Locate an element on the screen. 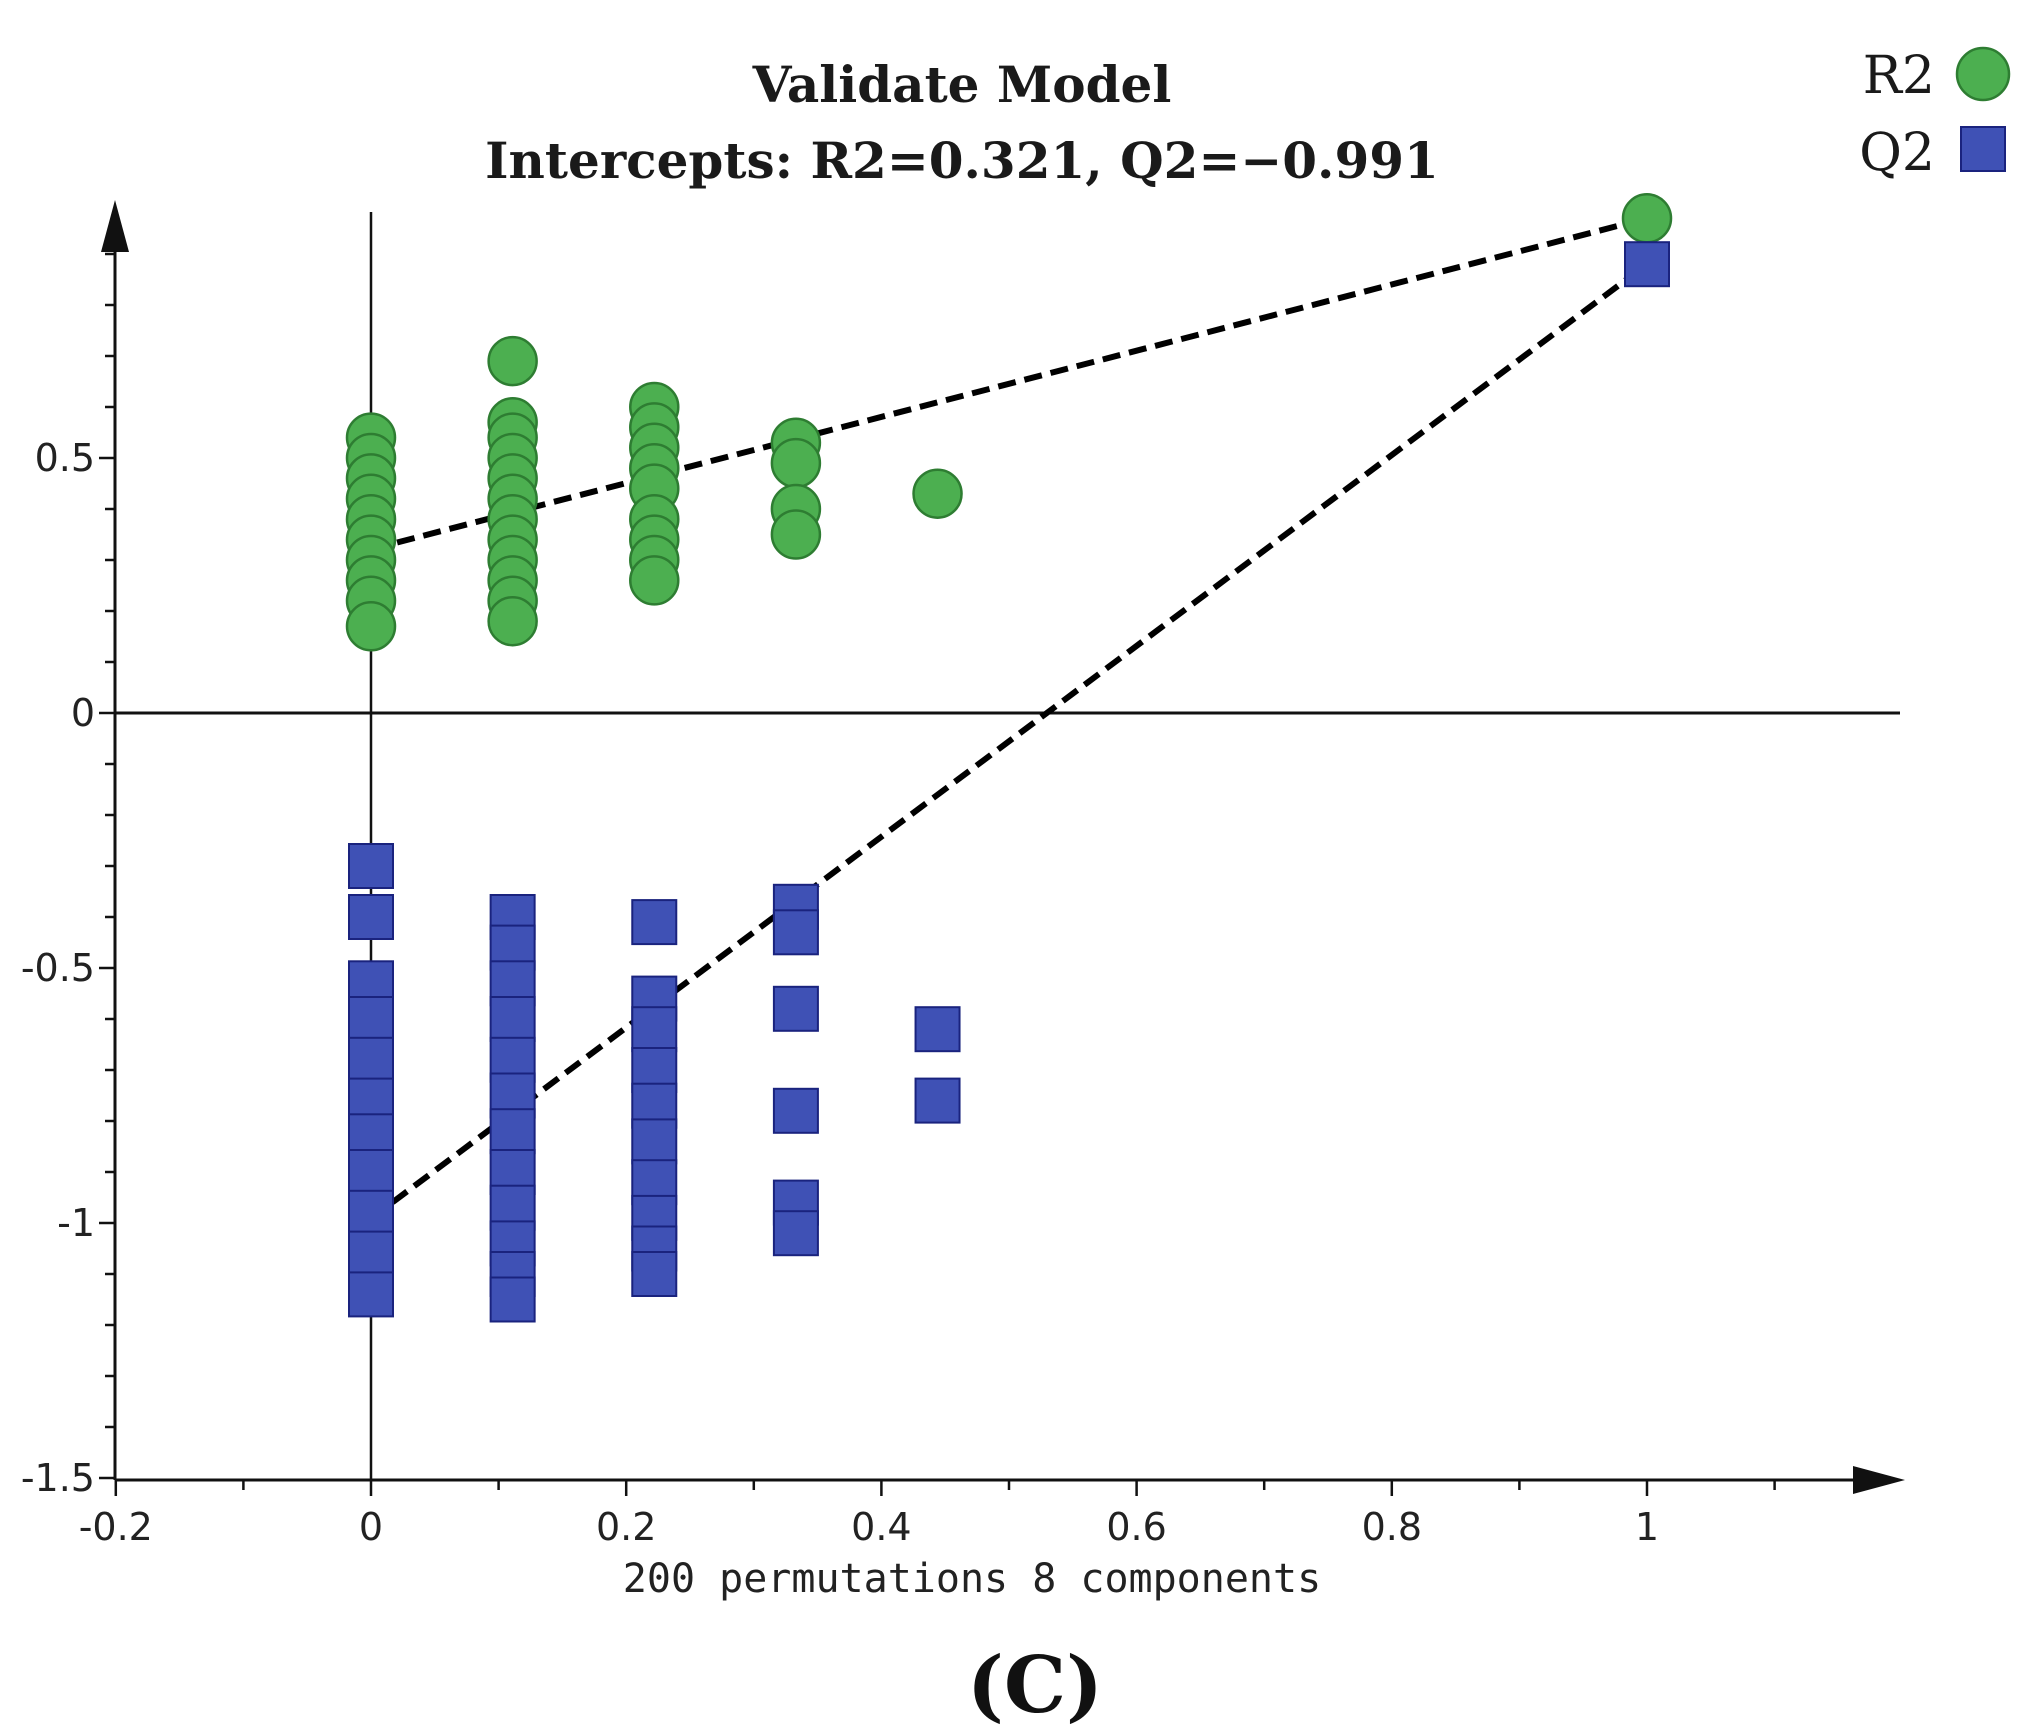 This screenshot has width=2030, height=1728. legend-label-r2: R2 is located at coordinates (1899, 76).